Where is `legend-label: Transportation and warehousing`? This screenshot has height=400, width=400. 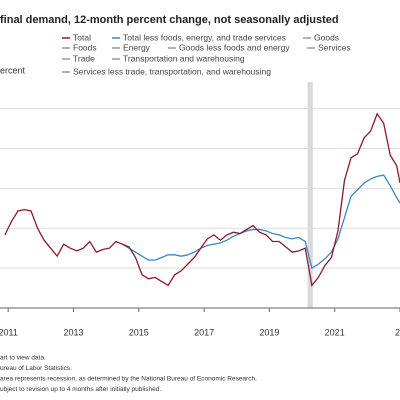 legend-label: Transportation and warehousing is located at coordinates (184, 58).